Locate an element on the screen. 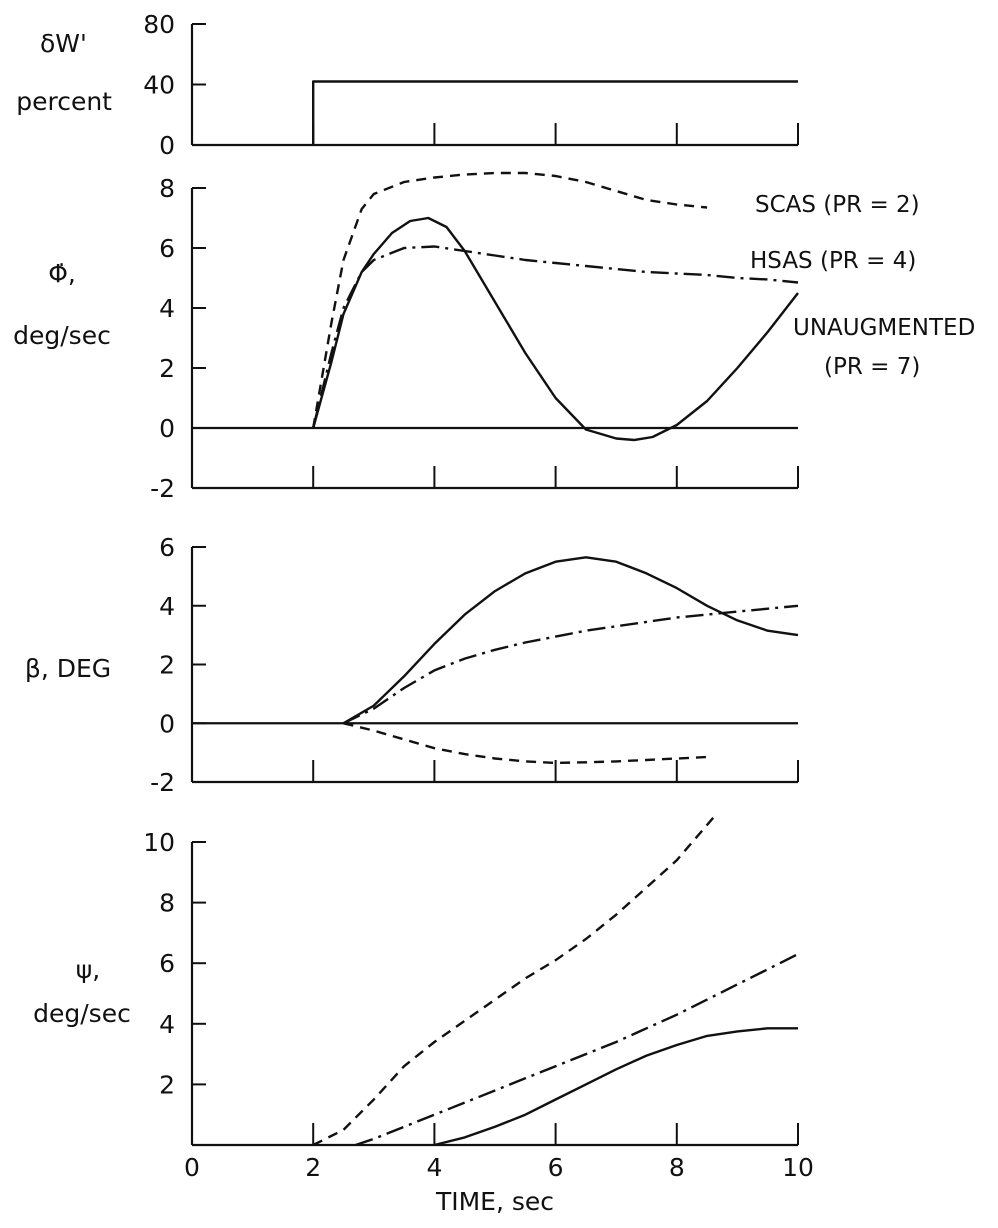  ylabel-panel-2-line2: deg/sec is located at coordinates (62, 335).